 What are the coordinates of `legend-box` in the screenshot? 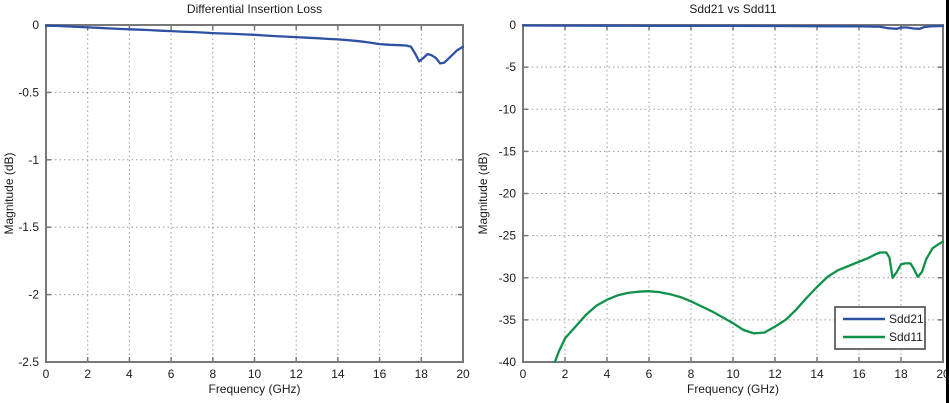 It's located at (880, 328).